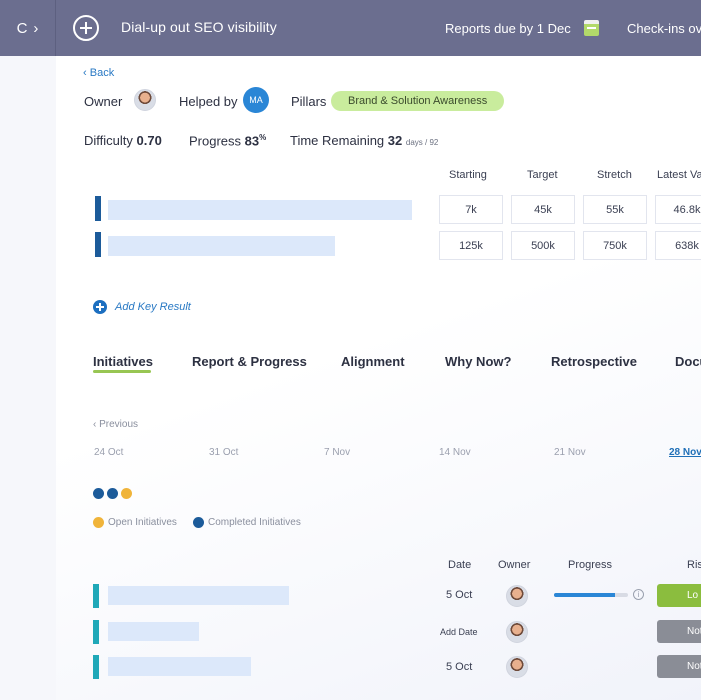 This screenshot has width=701, height=700. What do you see at coordinates (594, 361) in the screenshot?
I see `tab-retrospective: Retrospective` at bounding box center [594, 361].